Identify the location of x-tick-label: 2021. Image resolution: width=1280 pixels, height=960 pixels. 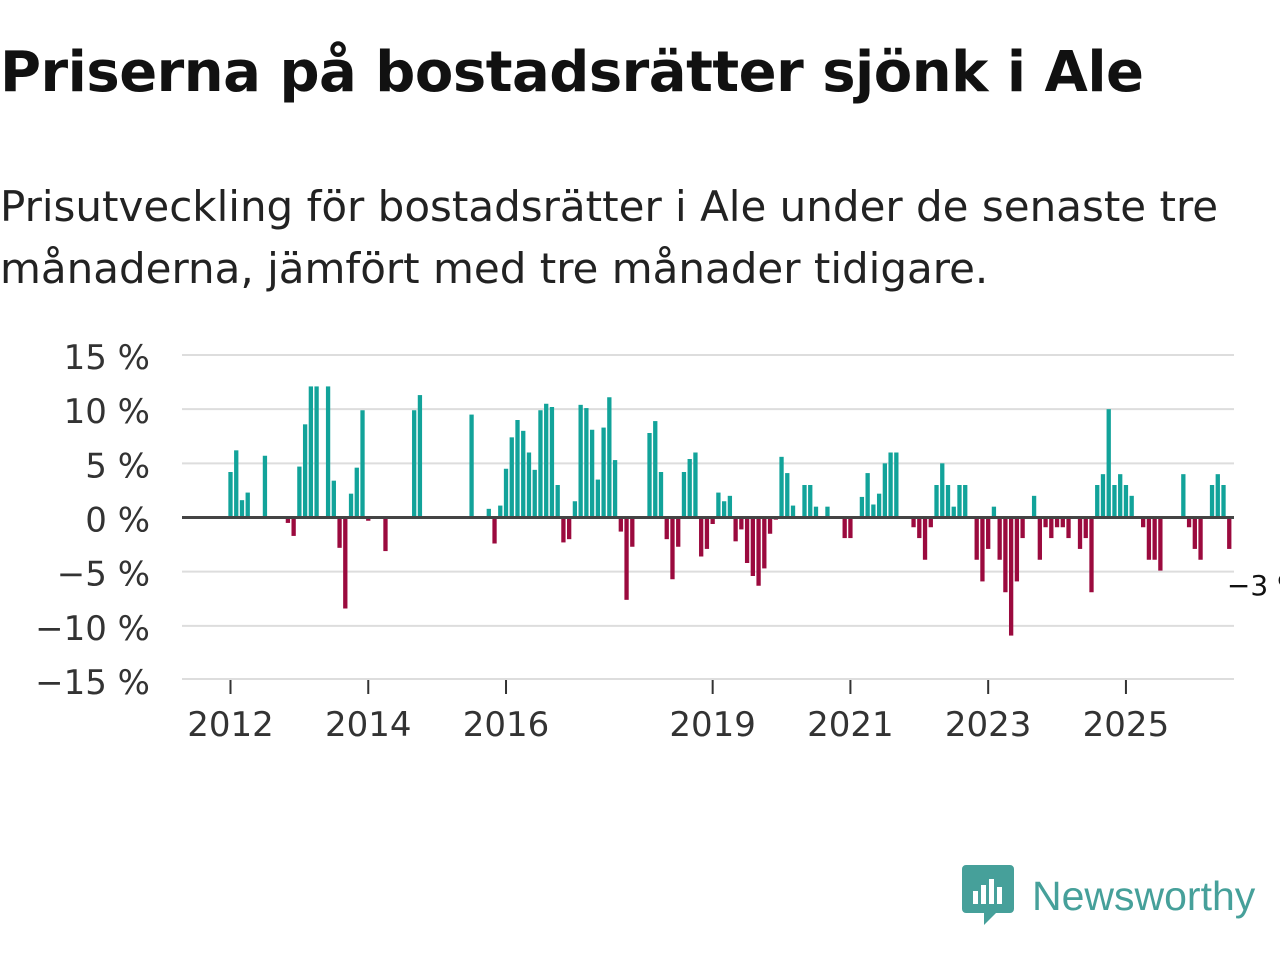
(850, 725).